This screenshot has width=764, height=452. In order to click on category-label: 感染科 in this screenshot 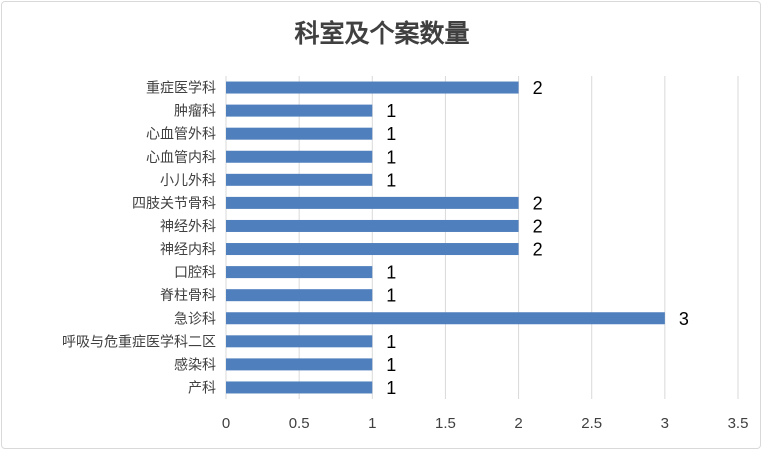, I will do `click(195, 364)`.